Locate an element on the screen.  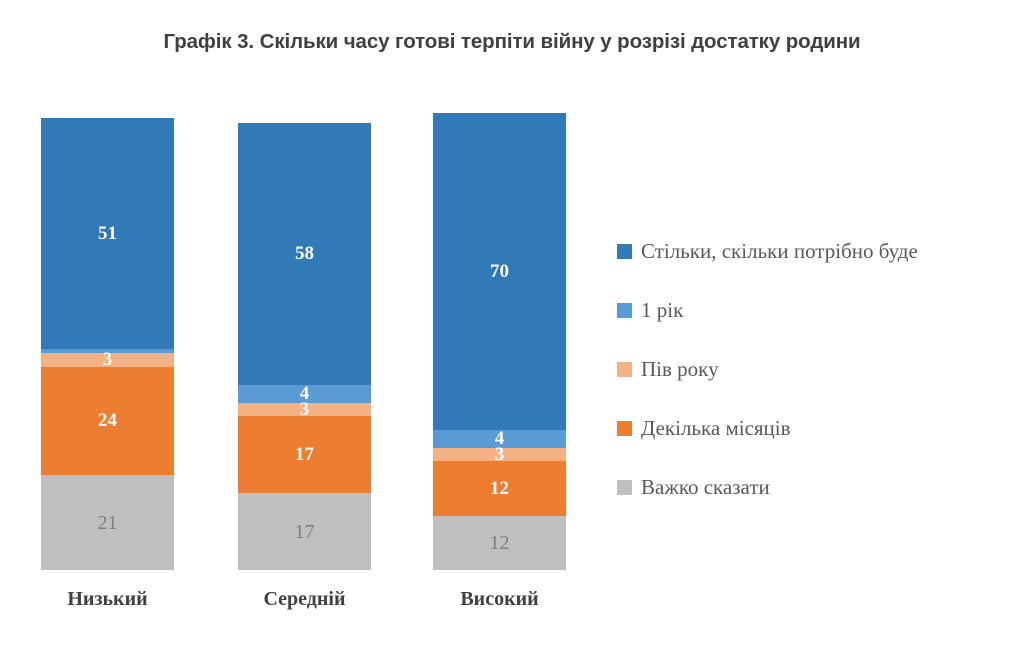
bar-segment-value: 70 is located at coordinates (499, 272).